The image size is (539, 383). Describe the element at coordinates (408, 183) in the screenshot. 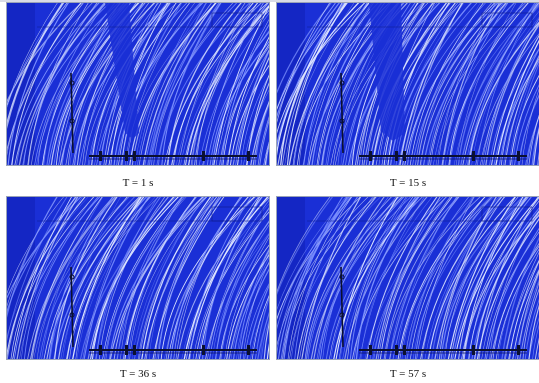

I see `panel-caption: T = 15 s` at that location.